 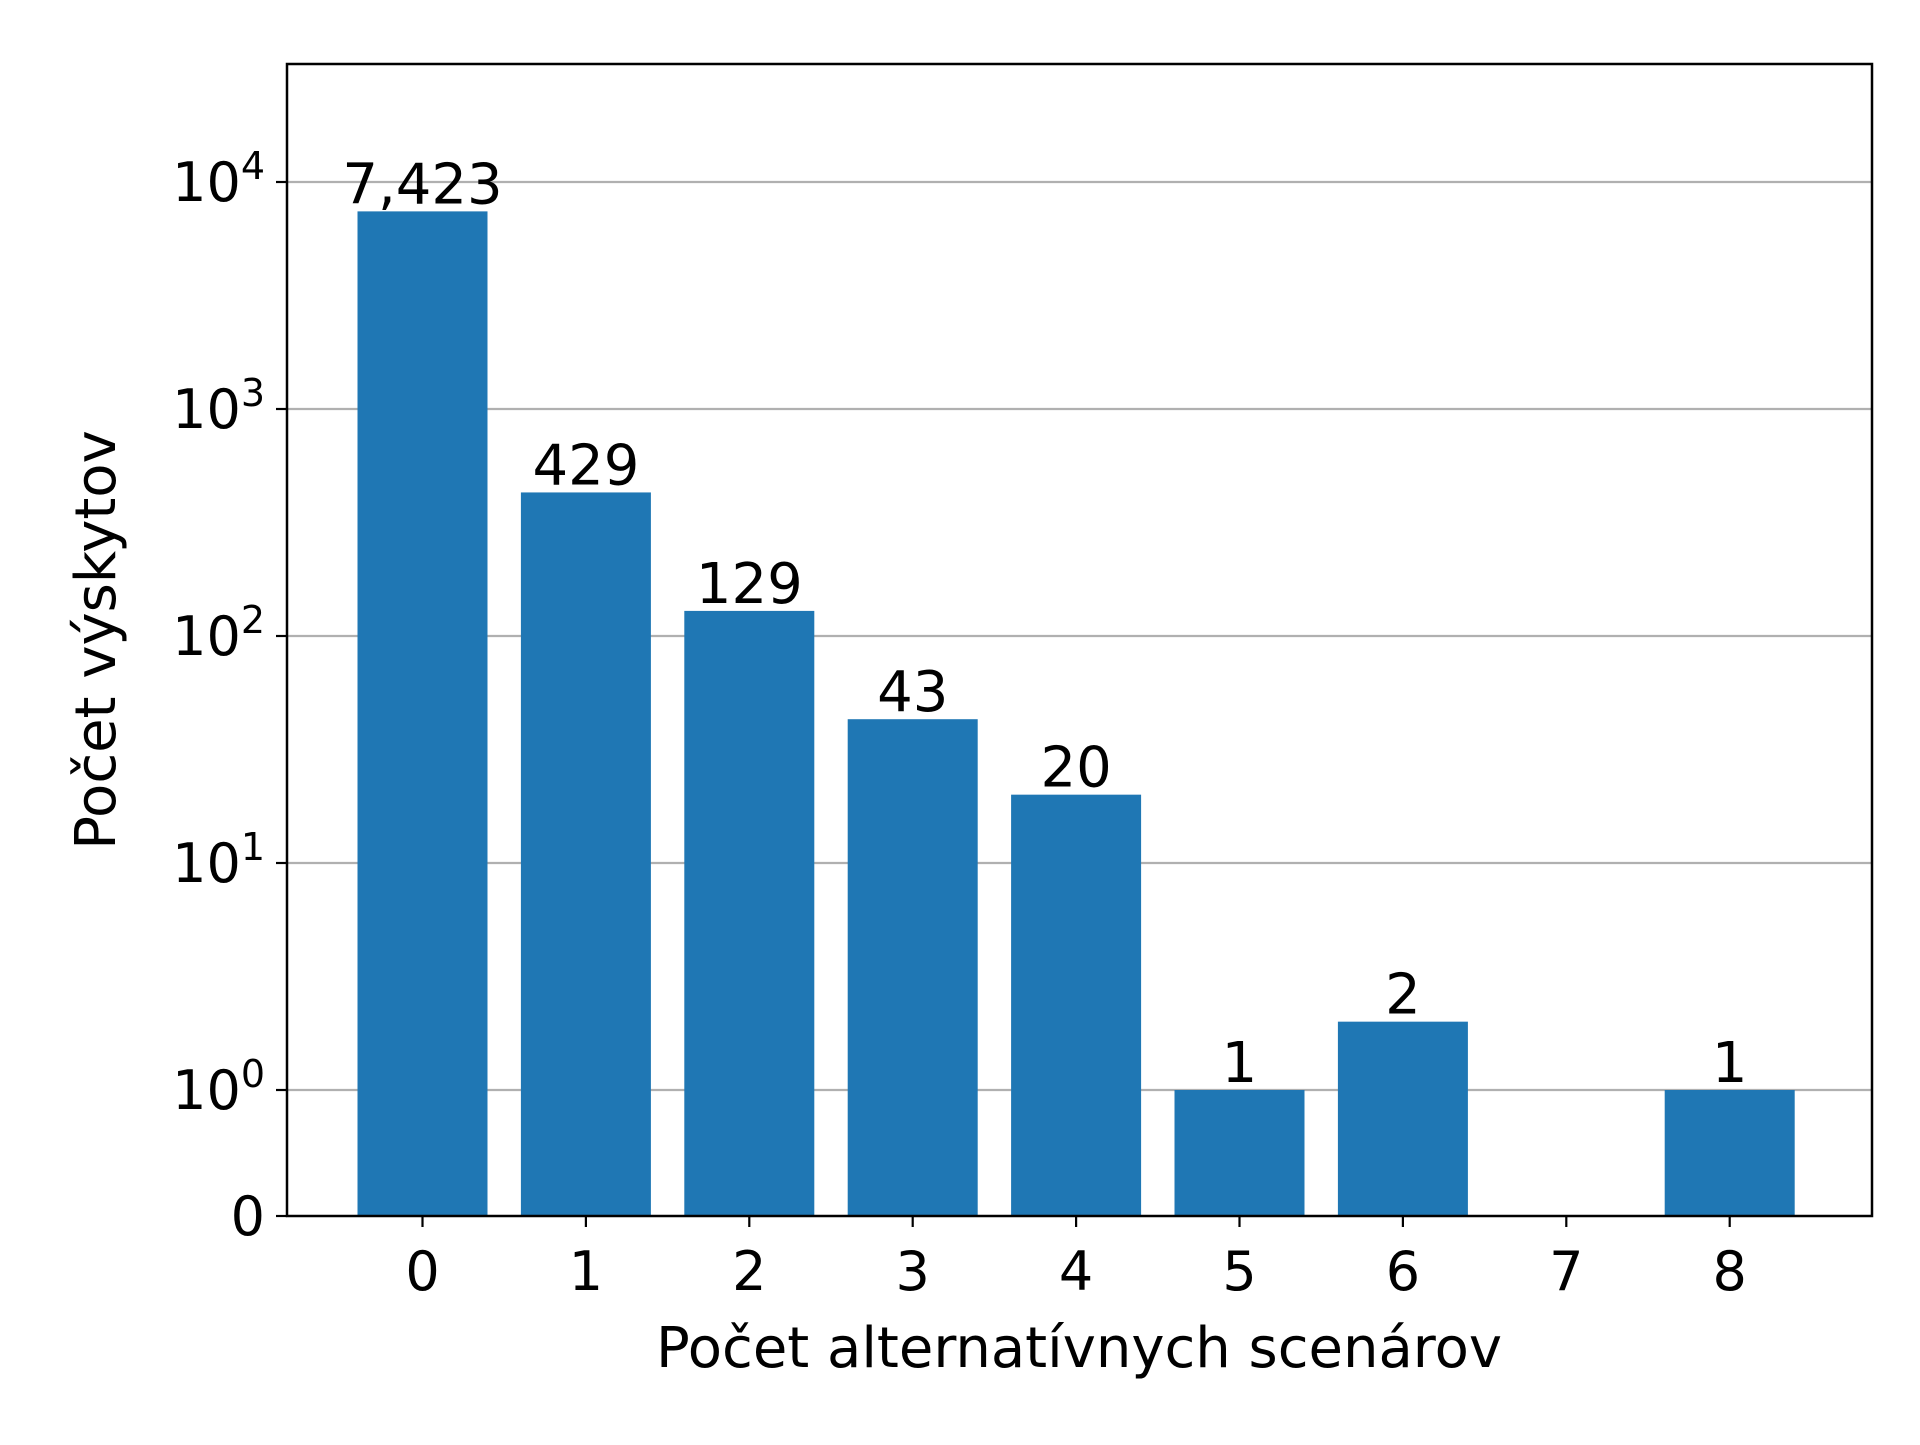 I want to click on x-tick-label: 1, so click(x=586, y=1271).